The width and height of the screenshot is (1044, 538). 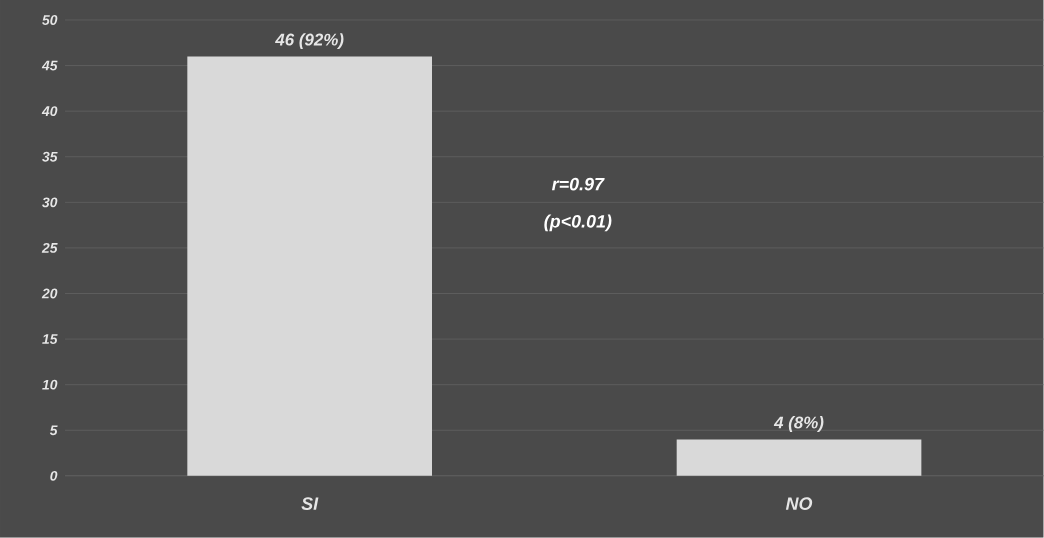 I want to click on annotation: (p<0.01), so click(x=578, y=223).